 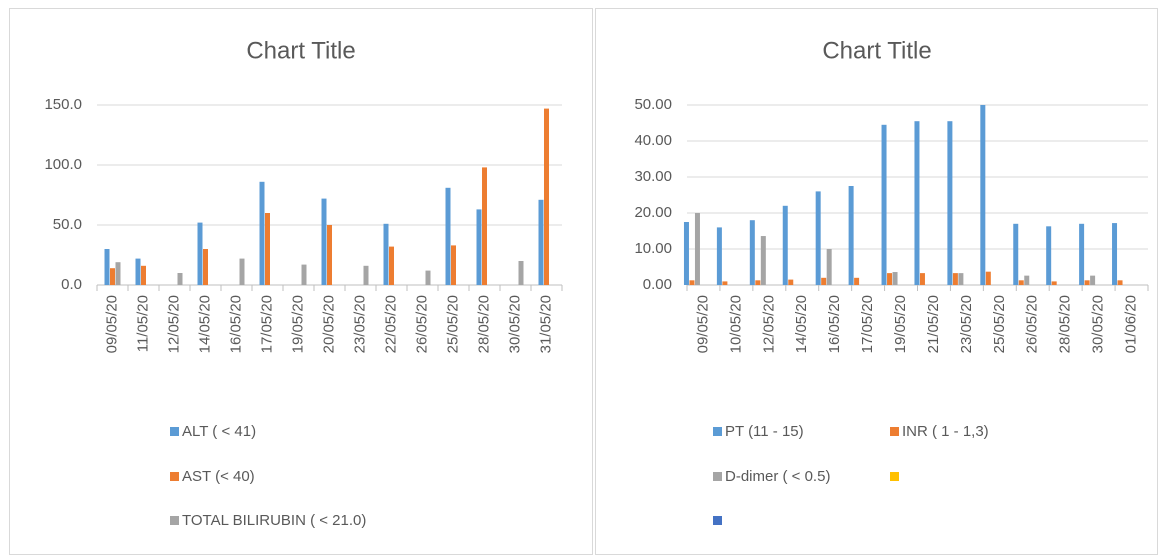 What do you see at coordinates (218, 476) in the screenshot?
I see `legend-label: AST (< 40)` at bounding box center [218, 476].